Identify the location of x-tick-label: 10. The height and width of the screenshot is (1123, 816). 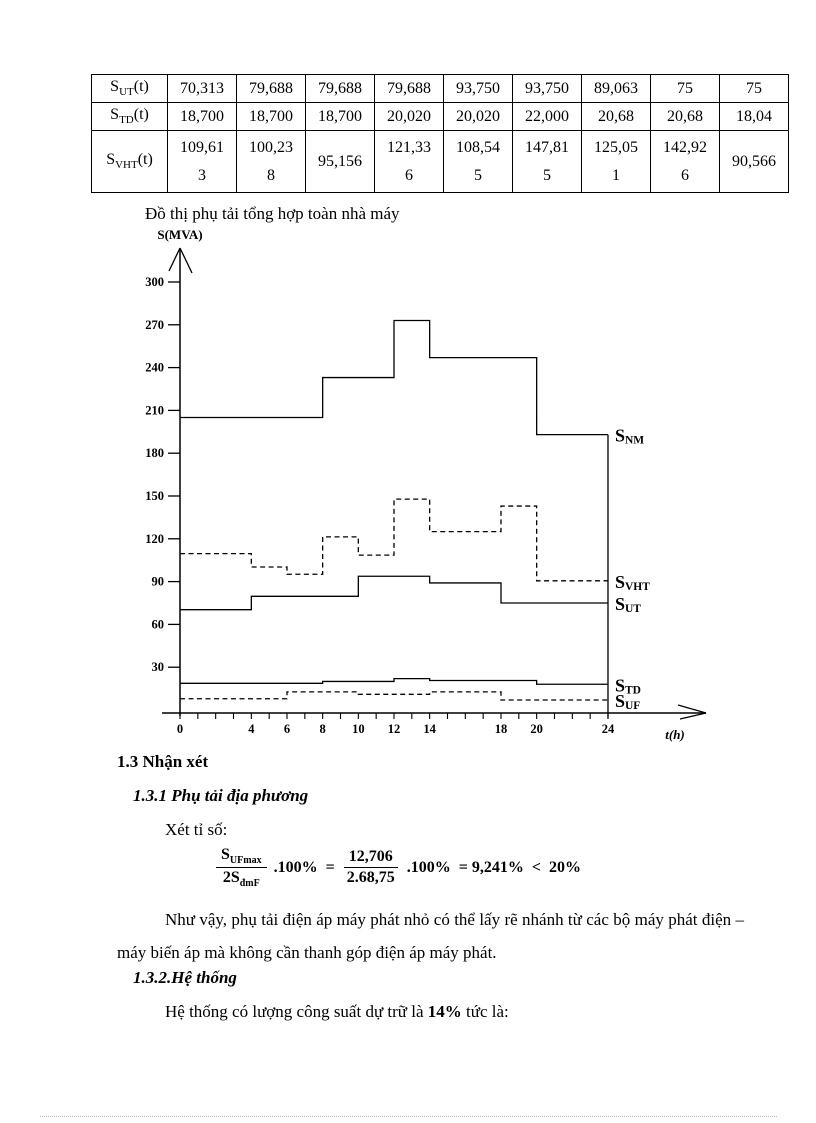
(358, 729).